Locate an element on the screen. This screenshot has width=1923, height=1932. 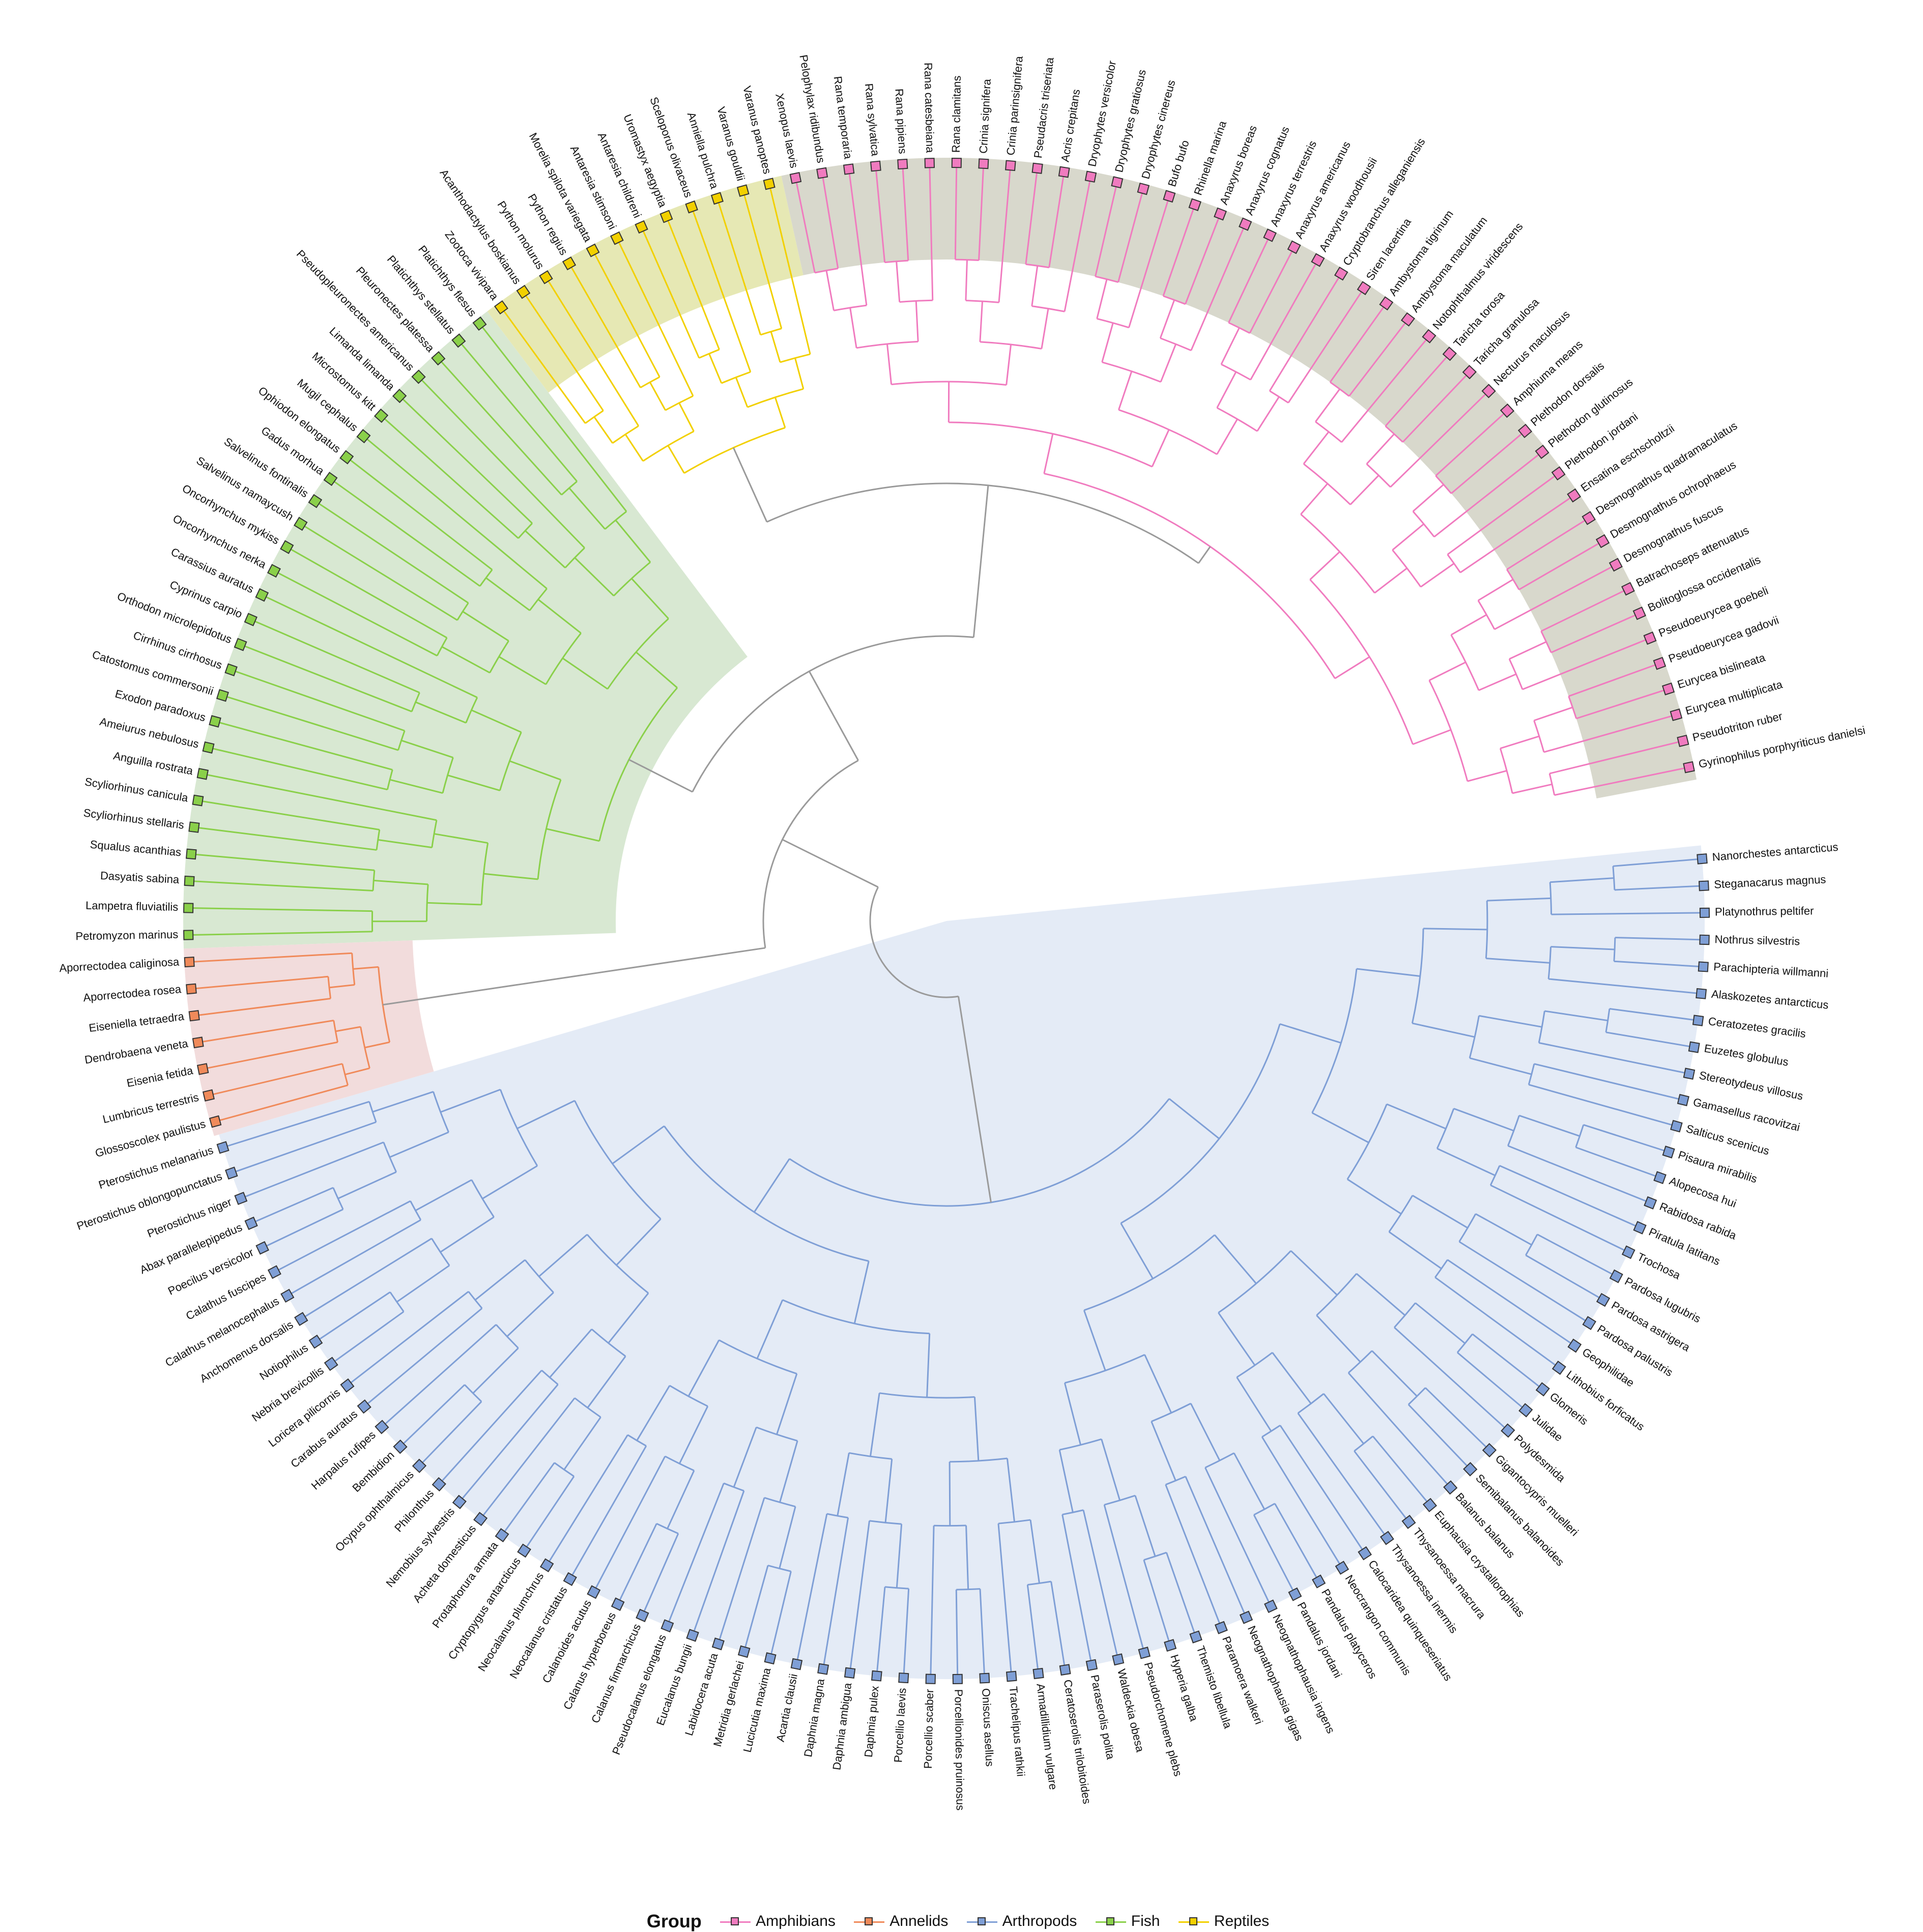
tip-label: Pelophylax ridibundus is located at coordinates (812, 109).